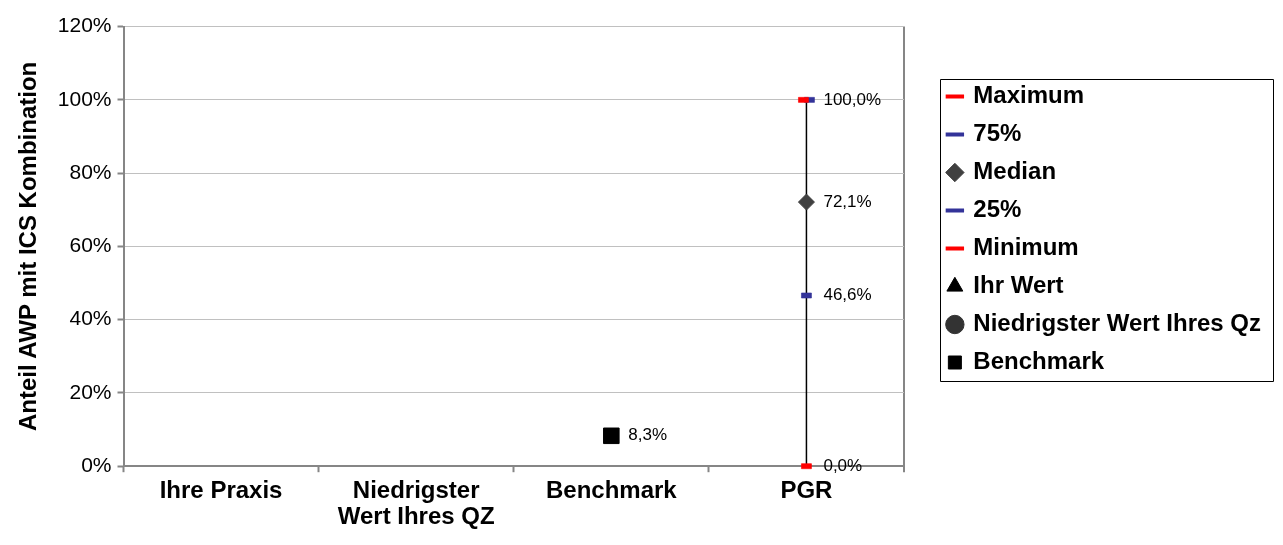  I want to click on legend-label: Ihr Wert, so click(1018, 285).